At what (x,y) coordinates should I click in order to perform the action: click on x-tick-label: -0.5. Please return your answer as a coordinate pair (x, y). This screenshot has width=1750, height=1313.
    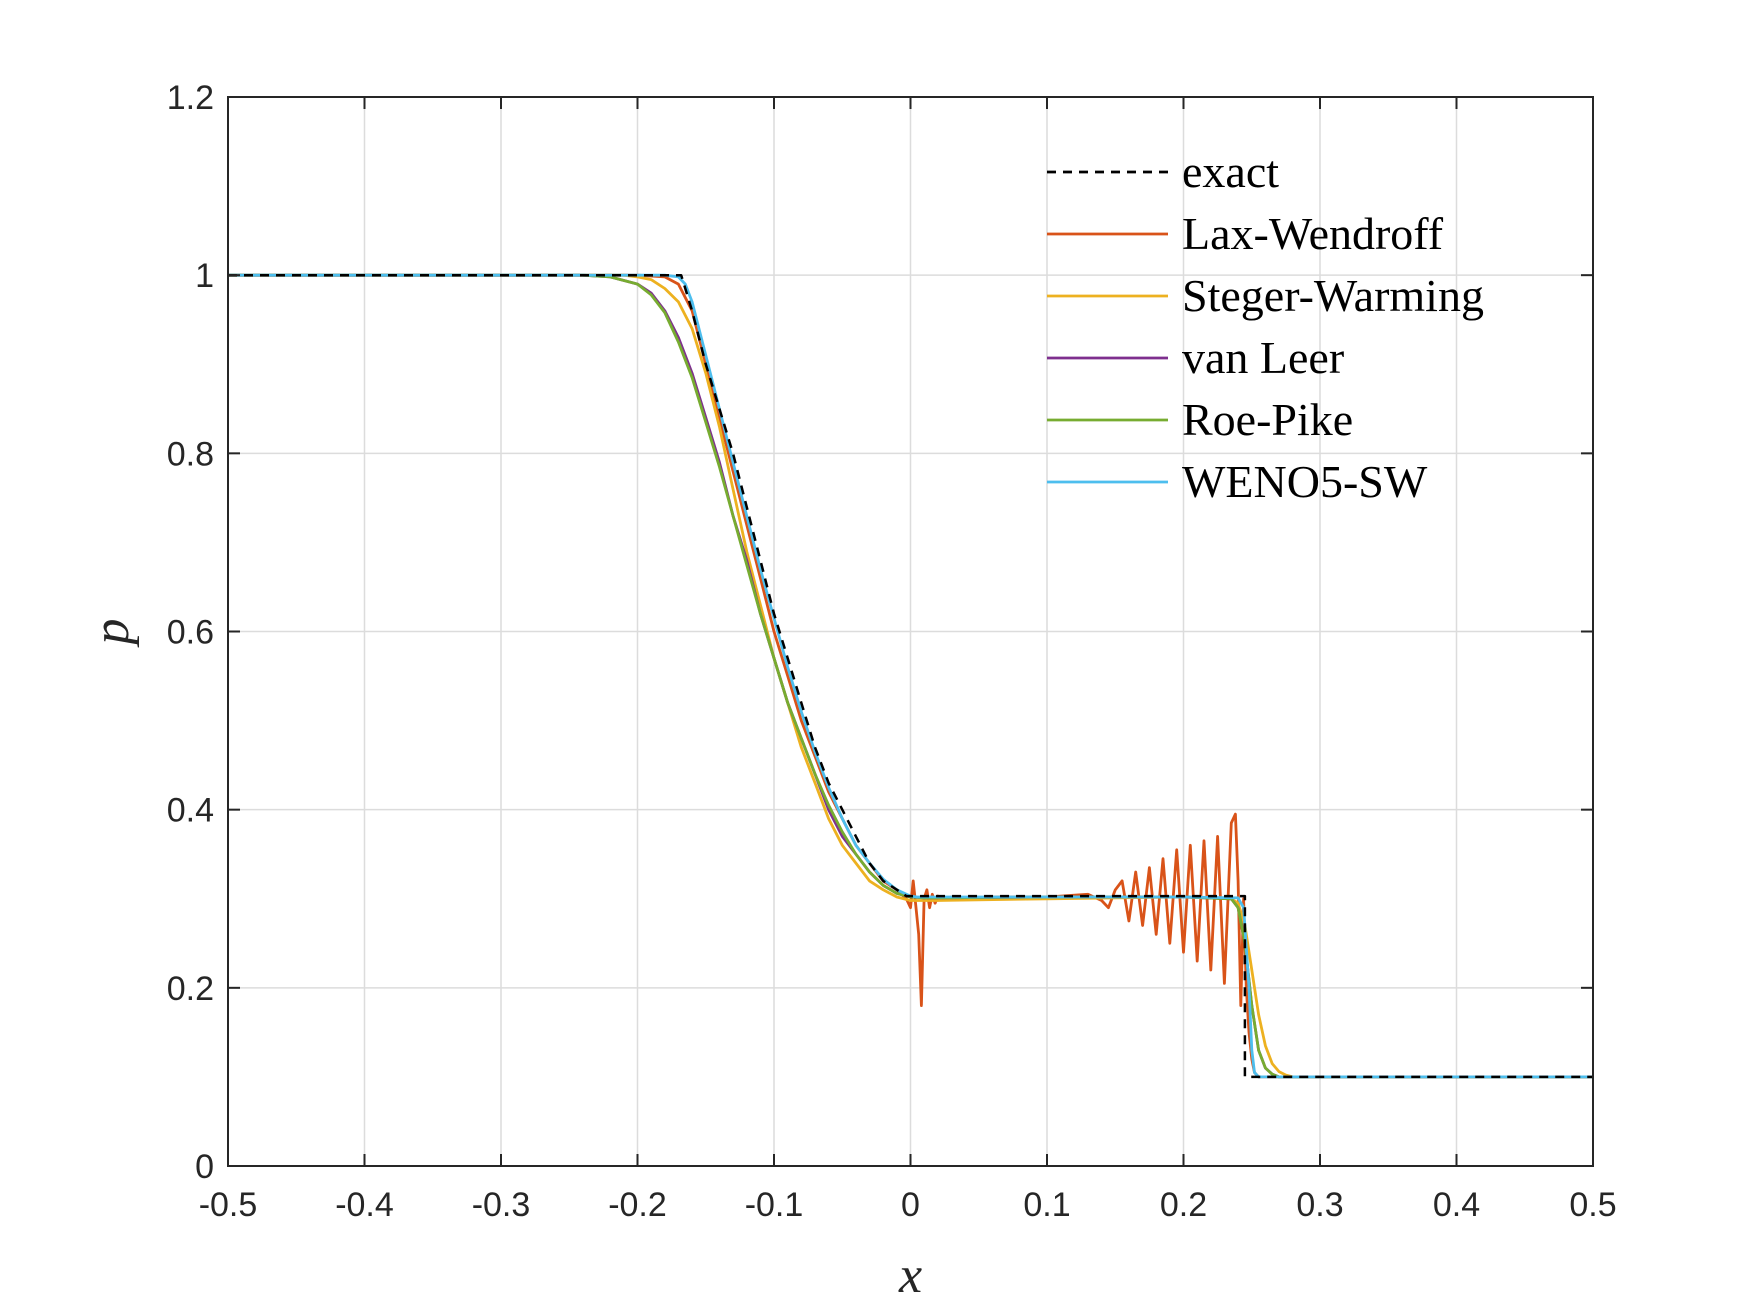
    Looking at the image, I should click on (228, 1205).